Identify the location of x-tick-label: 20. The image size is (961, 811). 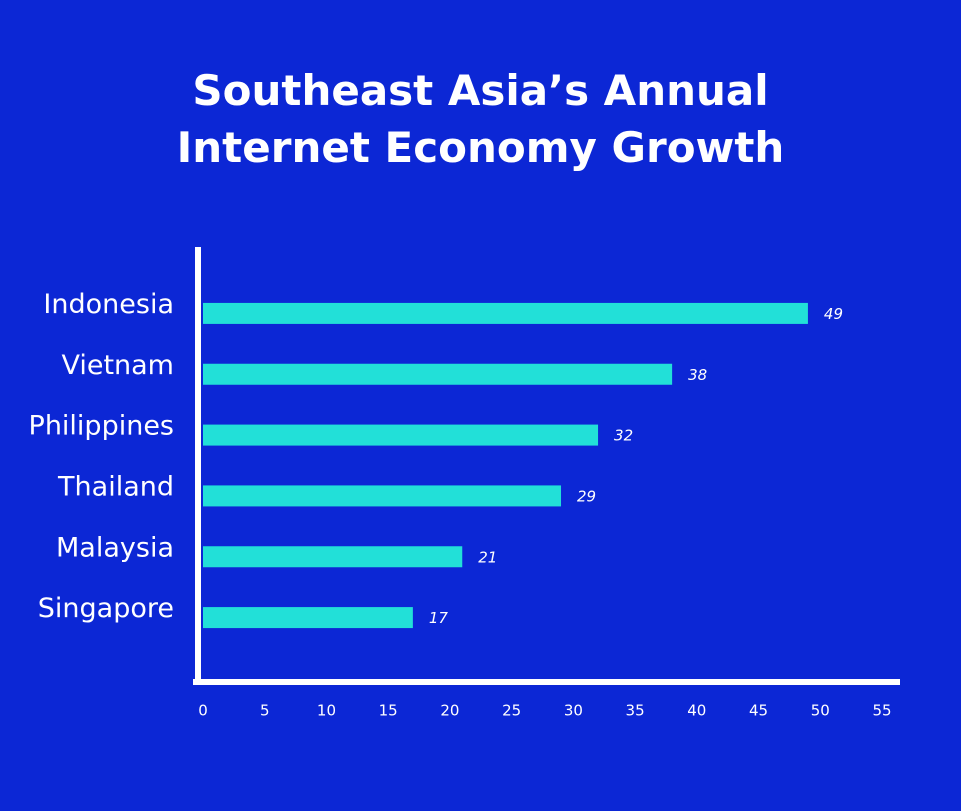
(449, 711).